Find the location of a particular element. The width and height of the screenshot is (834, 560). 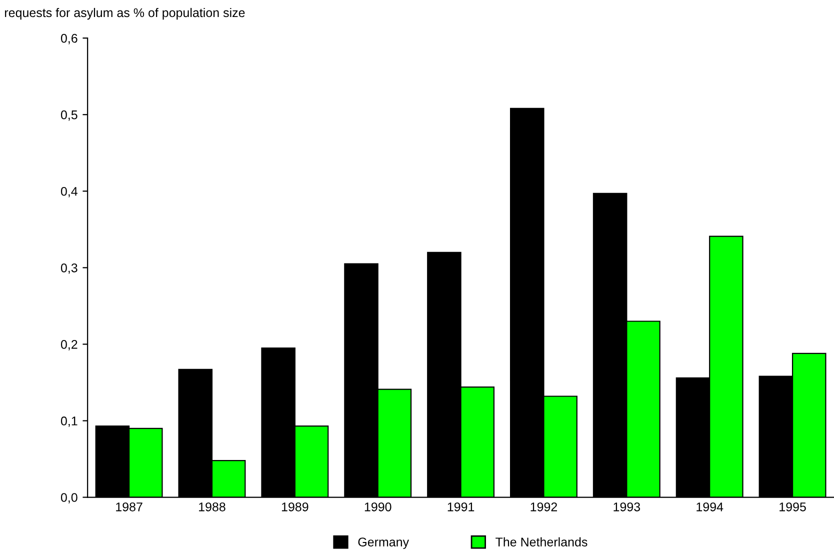

x-tick-label: 1993 is located at coordinates (627, 507).